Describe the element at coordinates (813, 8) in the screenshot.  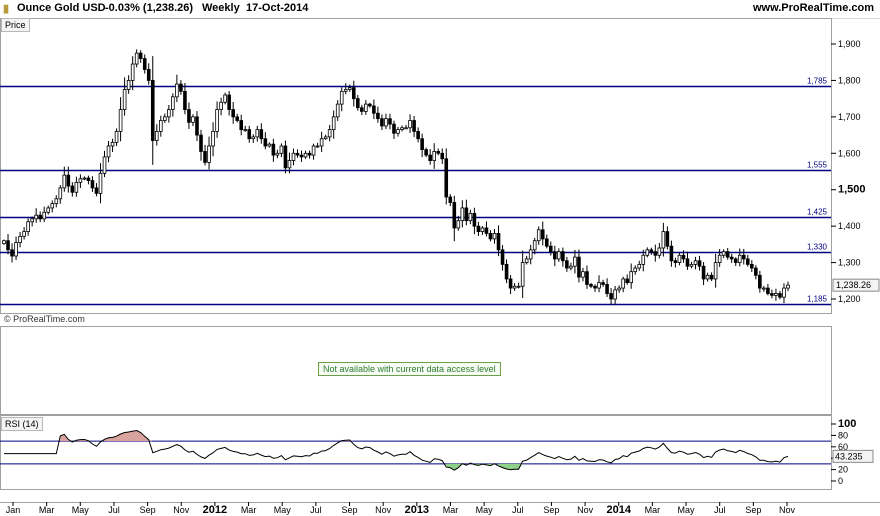
I see `site-link: www.ProRealTime.com` at that location.